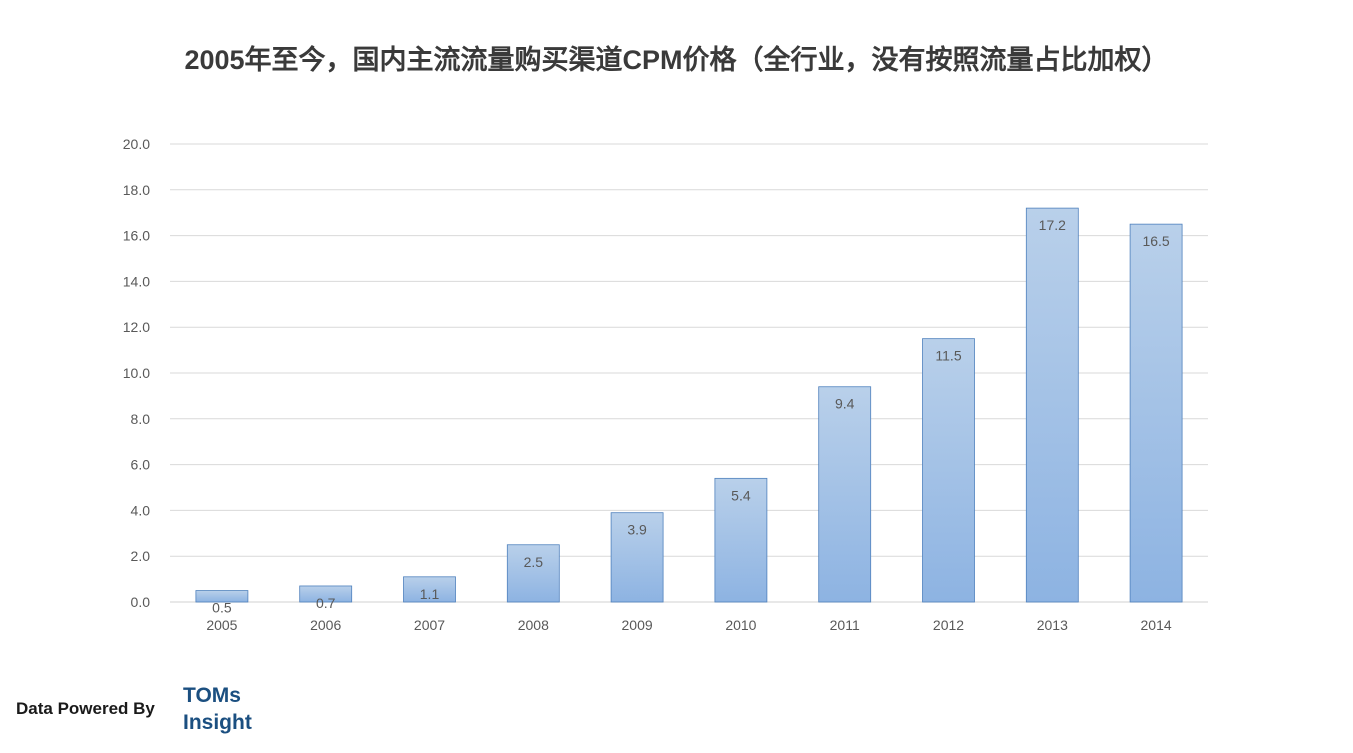 This screenshot has width=1353, height=753. What do you see at coordinates (740, 625) in the screenshot?
I see `x-tick-label: 2010` at bounding box center [740, 625].